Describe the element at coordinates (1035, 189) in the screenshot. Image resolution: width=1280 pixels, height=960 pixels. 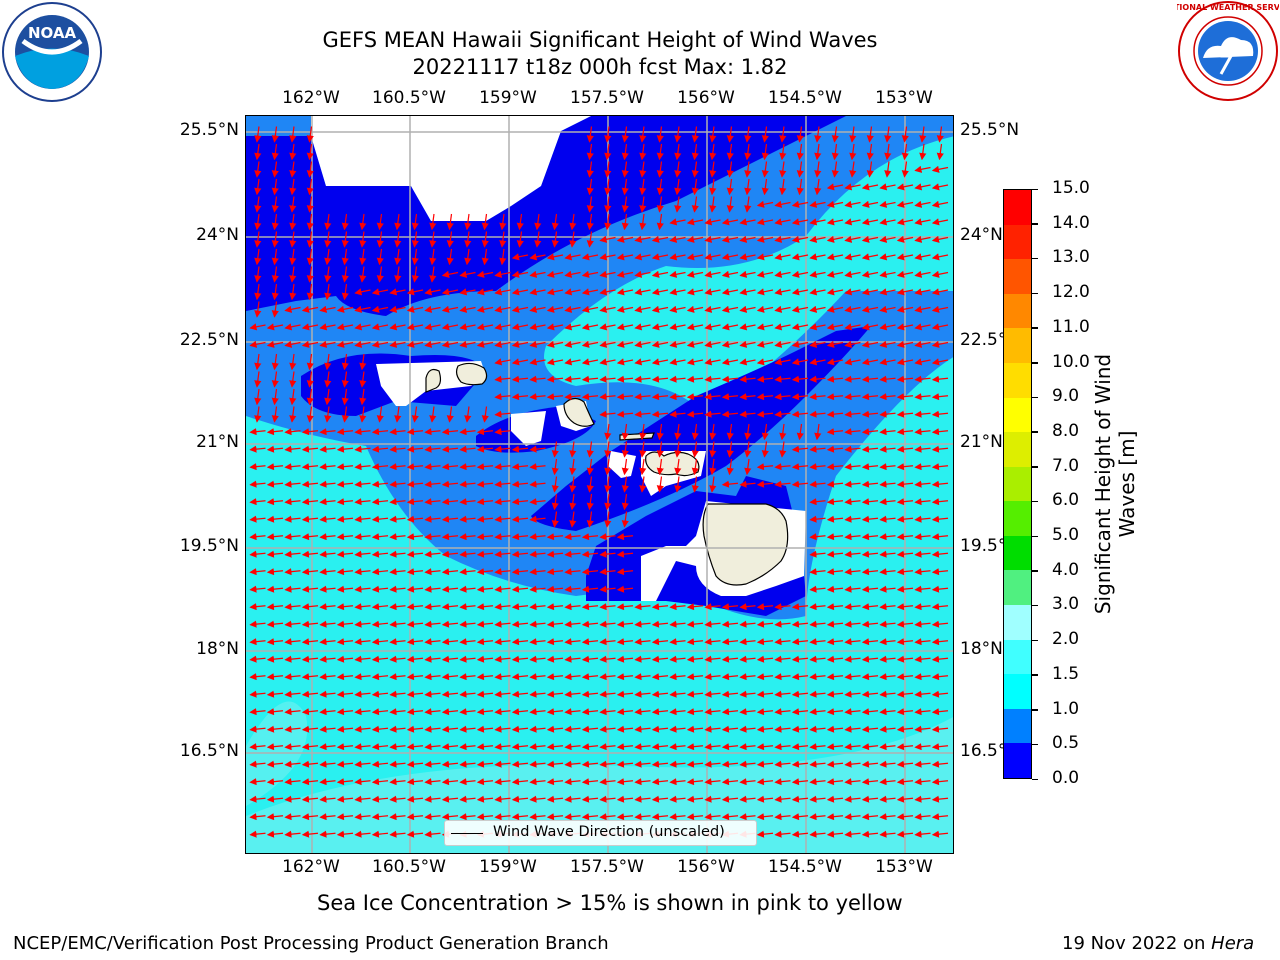
I see `colorbar-tick-mark` at that location.